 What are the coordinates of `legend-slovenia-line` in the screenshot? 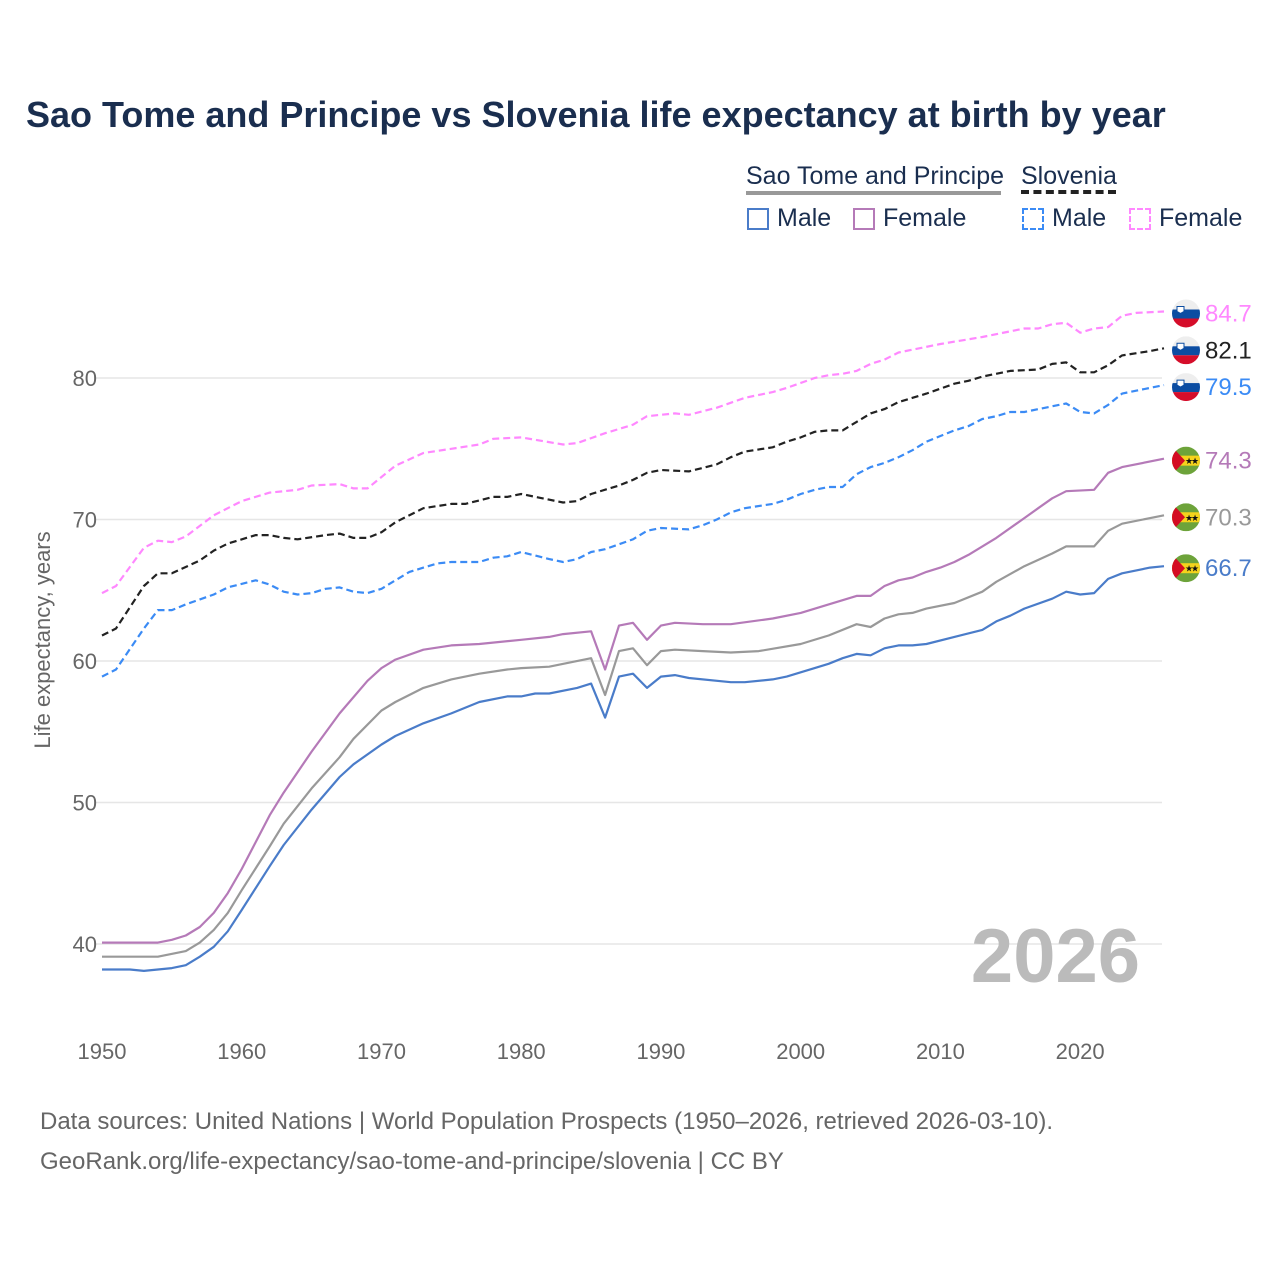 It's located at (1068, 192).